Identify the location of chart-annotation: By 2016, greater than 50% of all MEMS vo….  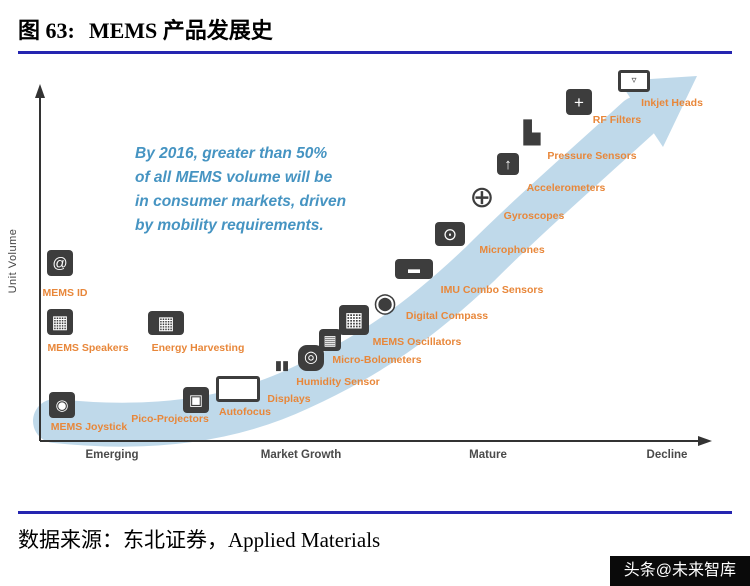
(241, 190).